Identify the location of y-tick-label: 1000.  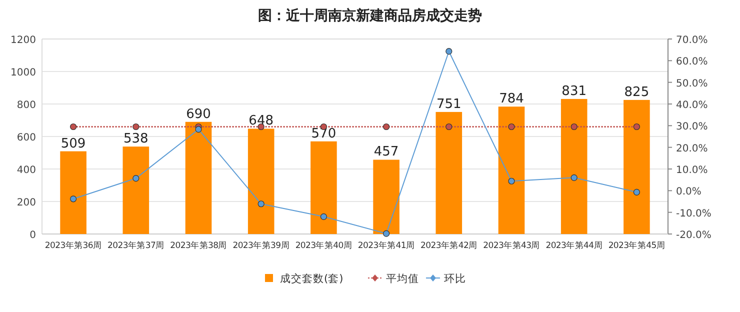
(23, 73).